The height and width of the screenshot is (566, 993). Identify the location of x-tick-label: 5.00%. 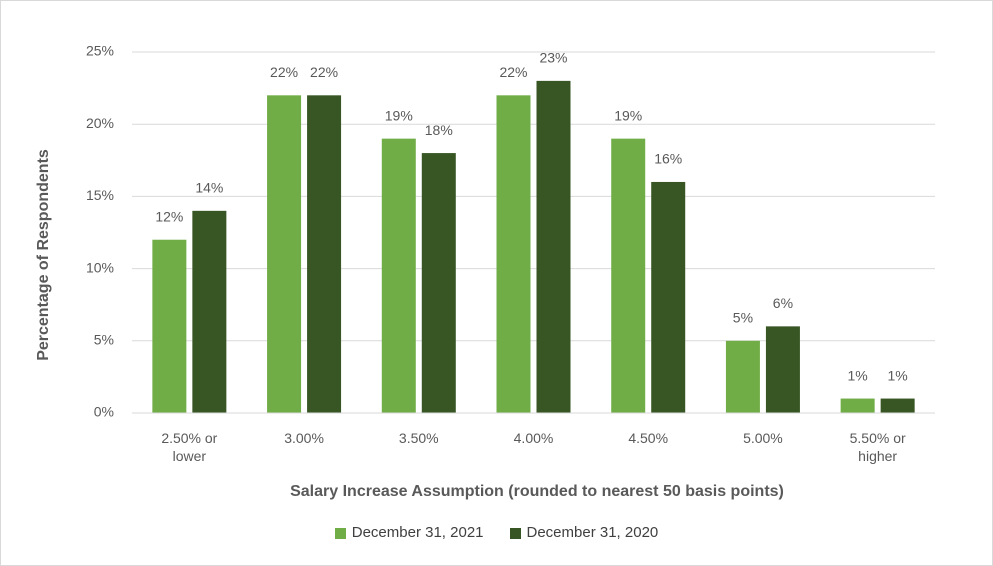
(763, 438).